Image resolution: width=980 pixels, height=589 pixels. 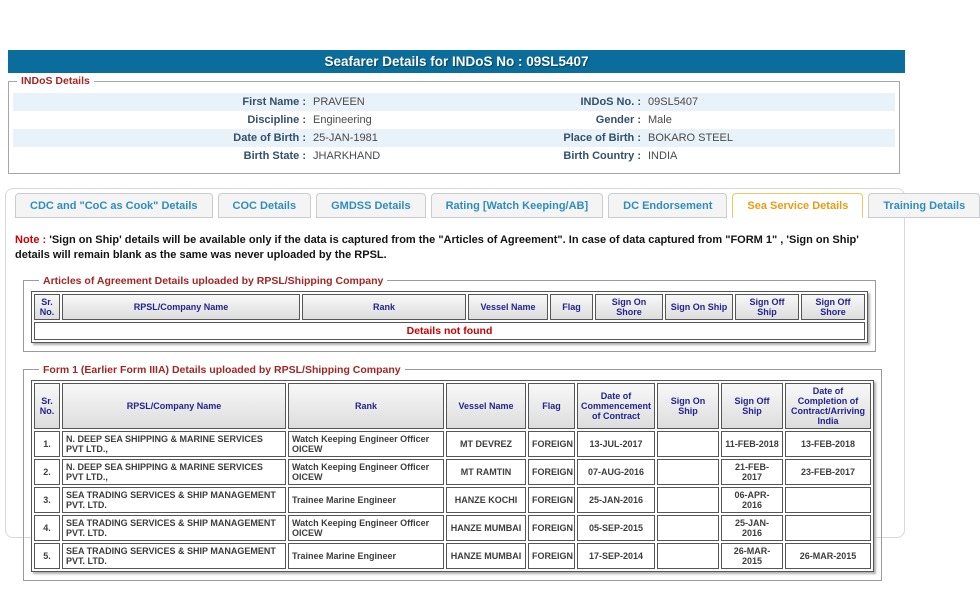 I want to click on table-cell: 13-JUL-2017, so click(x=616, y=443).